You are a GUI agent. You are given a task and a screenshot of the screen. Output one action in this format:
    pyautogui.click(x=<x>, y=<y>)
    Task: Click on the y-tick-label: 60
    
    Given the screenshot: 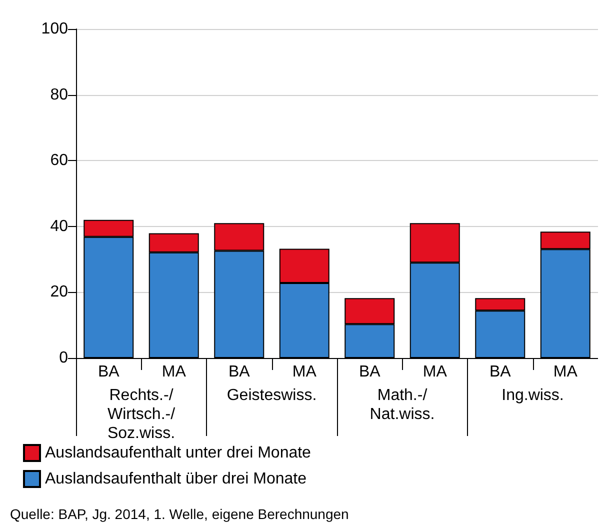 What is the action you would take?
    pyautogui.click(x=59, y=161)
    